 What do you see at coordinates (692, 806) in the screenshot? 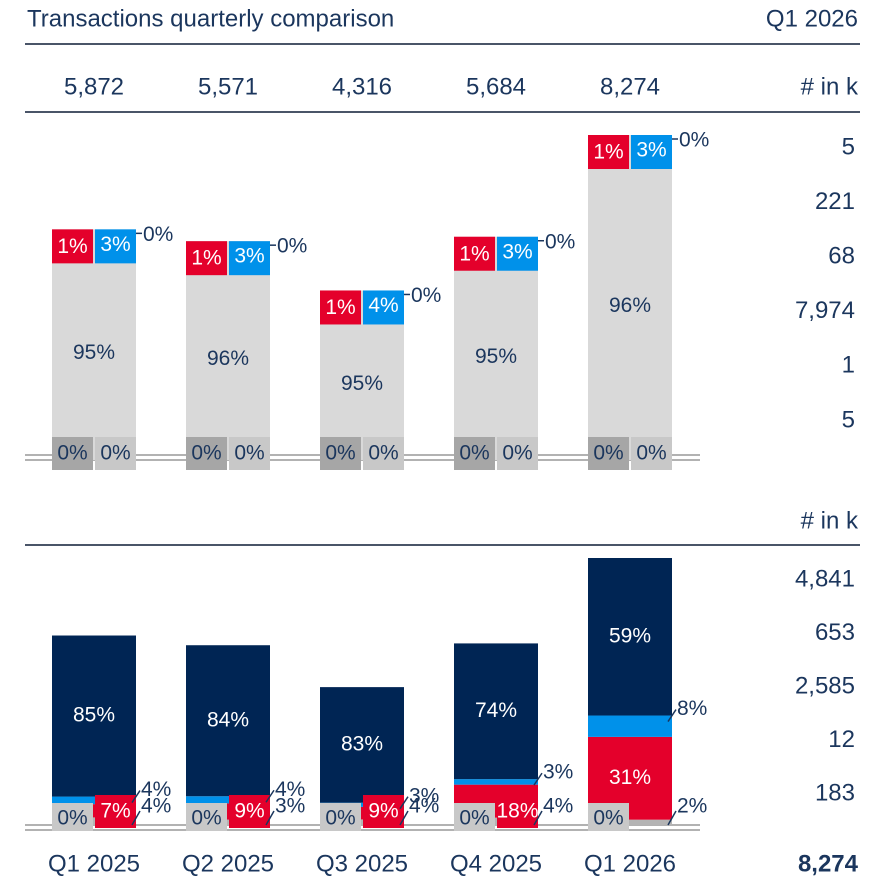
I see `segment-label: 2%` at bounding box center [692, 806].